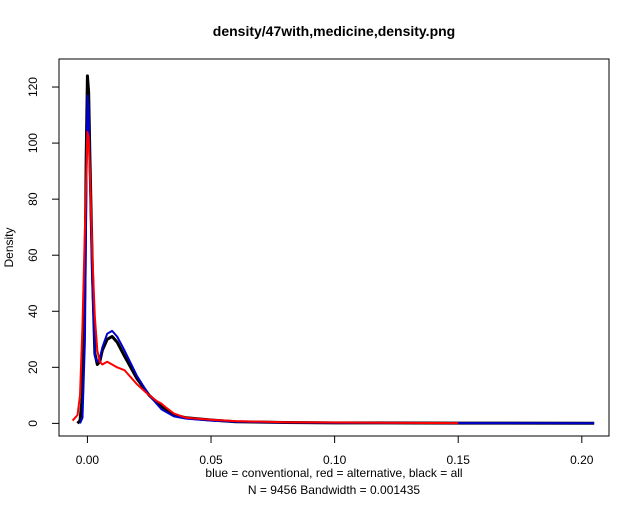 The height and width of the screenshot is (512, 640). Describe the element at coordinates (335, 451) in the screenshot. I see `x-axis: 0.00 0.05 0.10 0.15 0.20` at that location.